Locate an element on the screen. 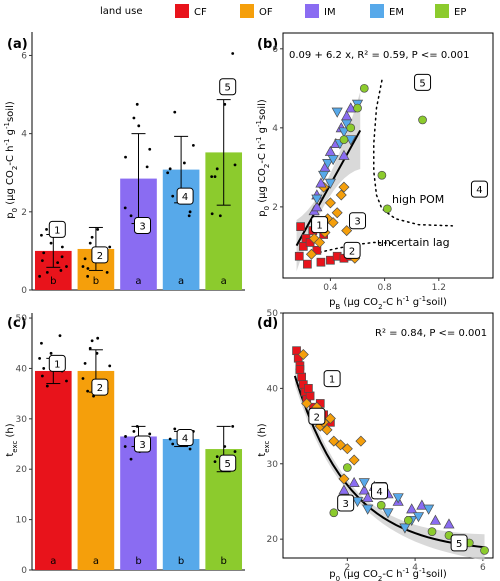 The image size is (500, 581). legend-swatch-cf is located at coordinates (182, 11).